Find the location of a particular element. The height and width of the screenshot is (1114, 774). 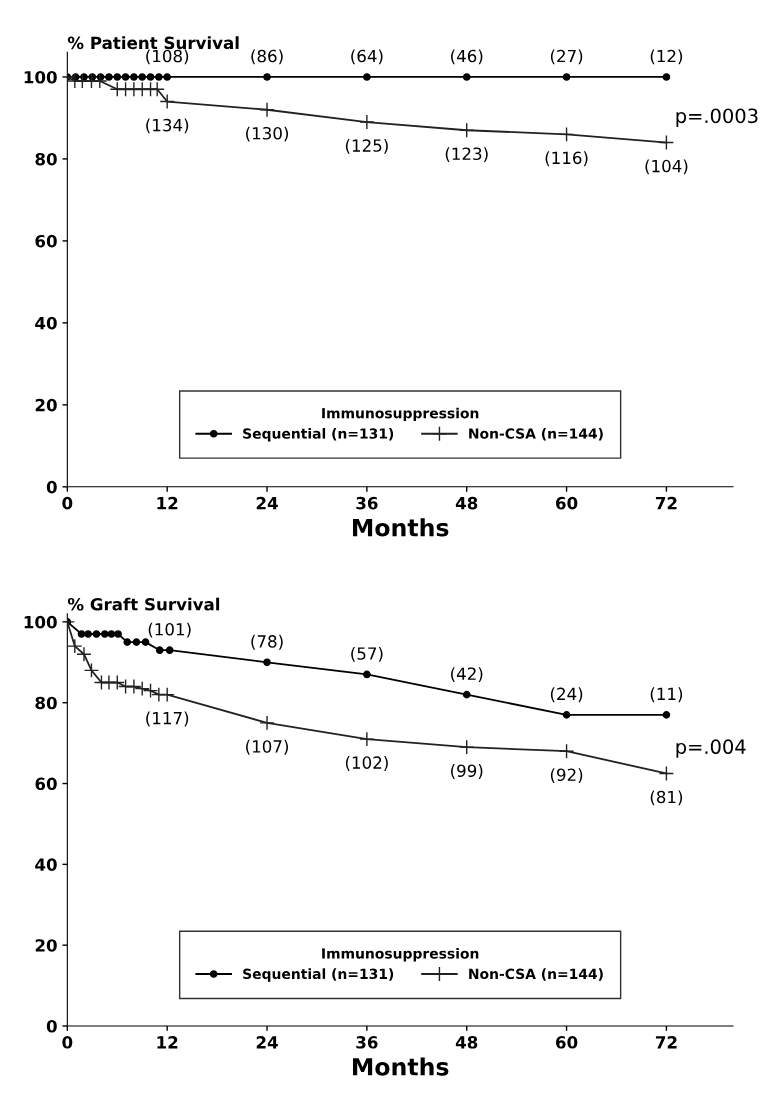

annotation: (130) is located at coordinates (267, 134).